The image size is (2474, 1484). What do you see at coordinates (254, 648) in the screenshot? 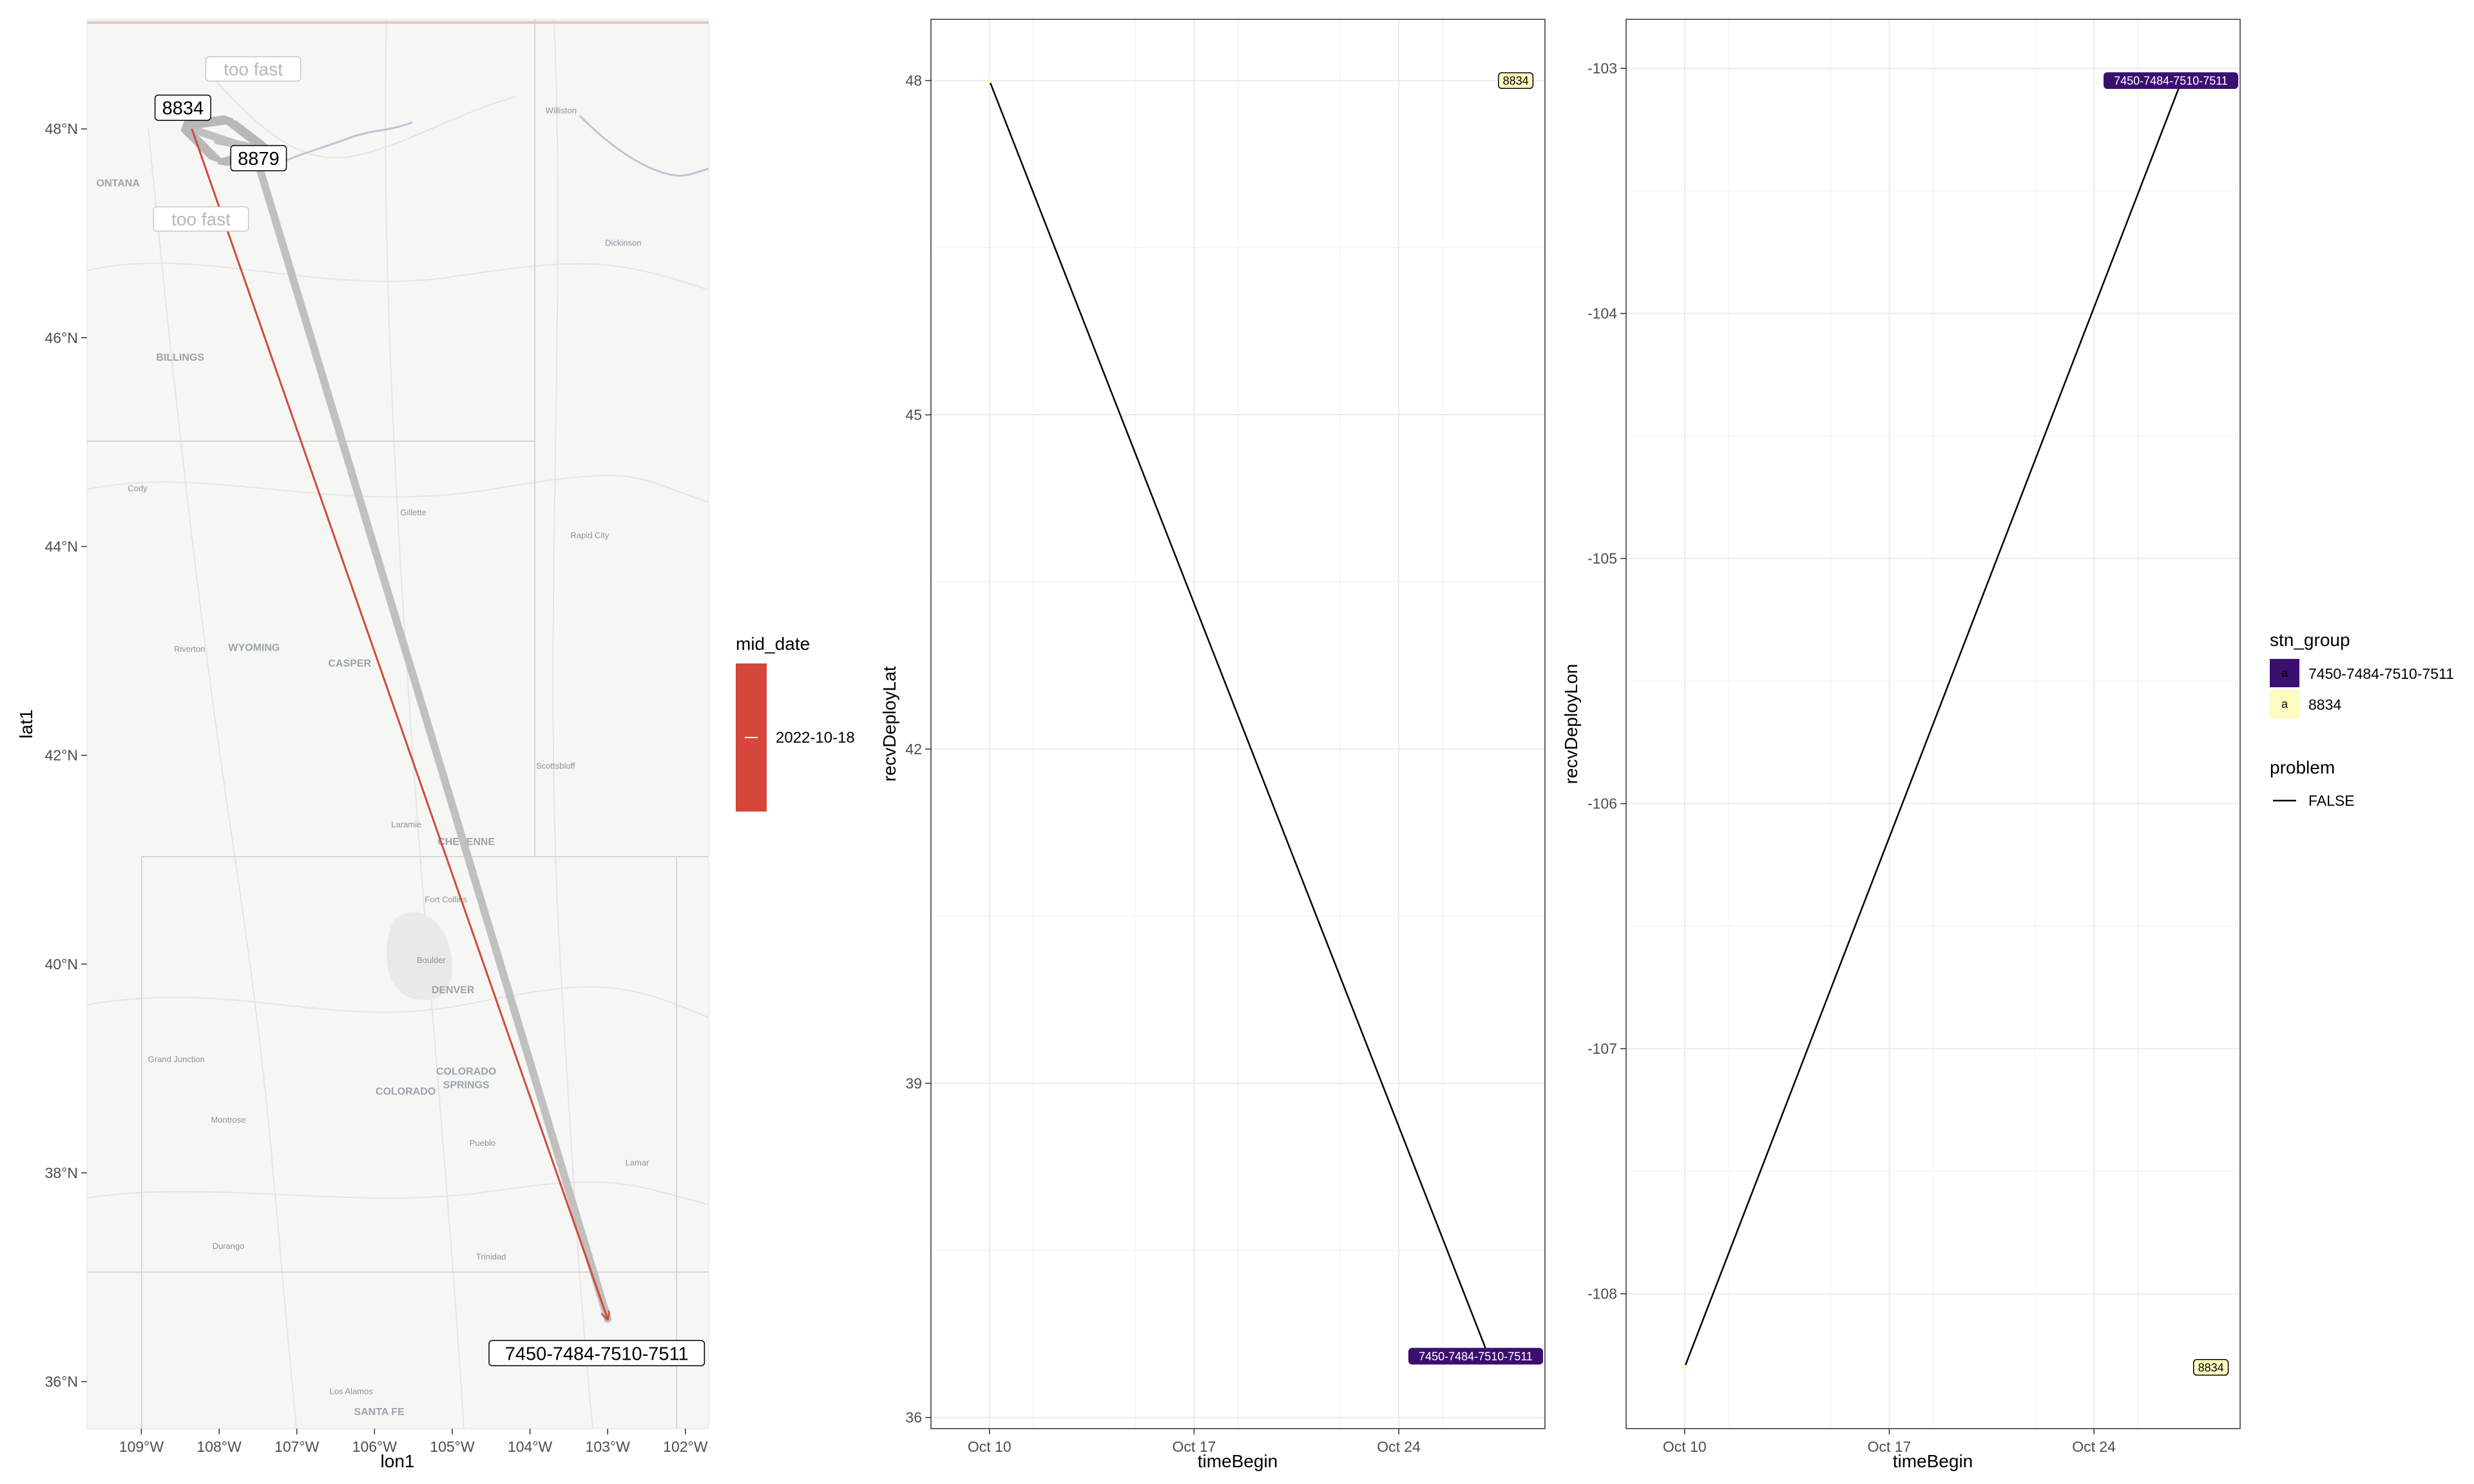
I see `place-label-wyoming: WYOMING` at bounding box center [254, 648].